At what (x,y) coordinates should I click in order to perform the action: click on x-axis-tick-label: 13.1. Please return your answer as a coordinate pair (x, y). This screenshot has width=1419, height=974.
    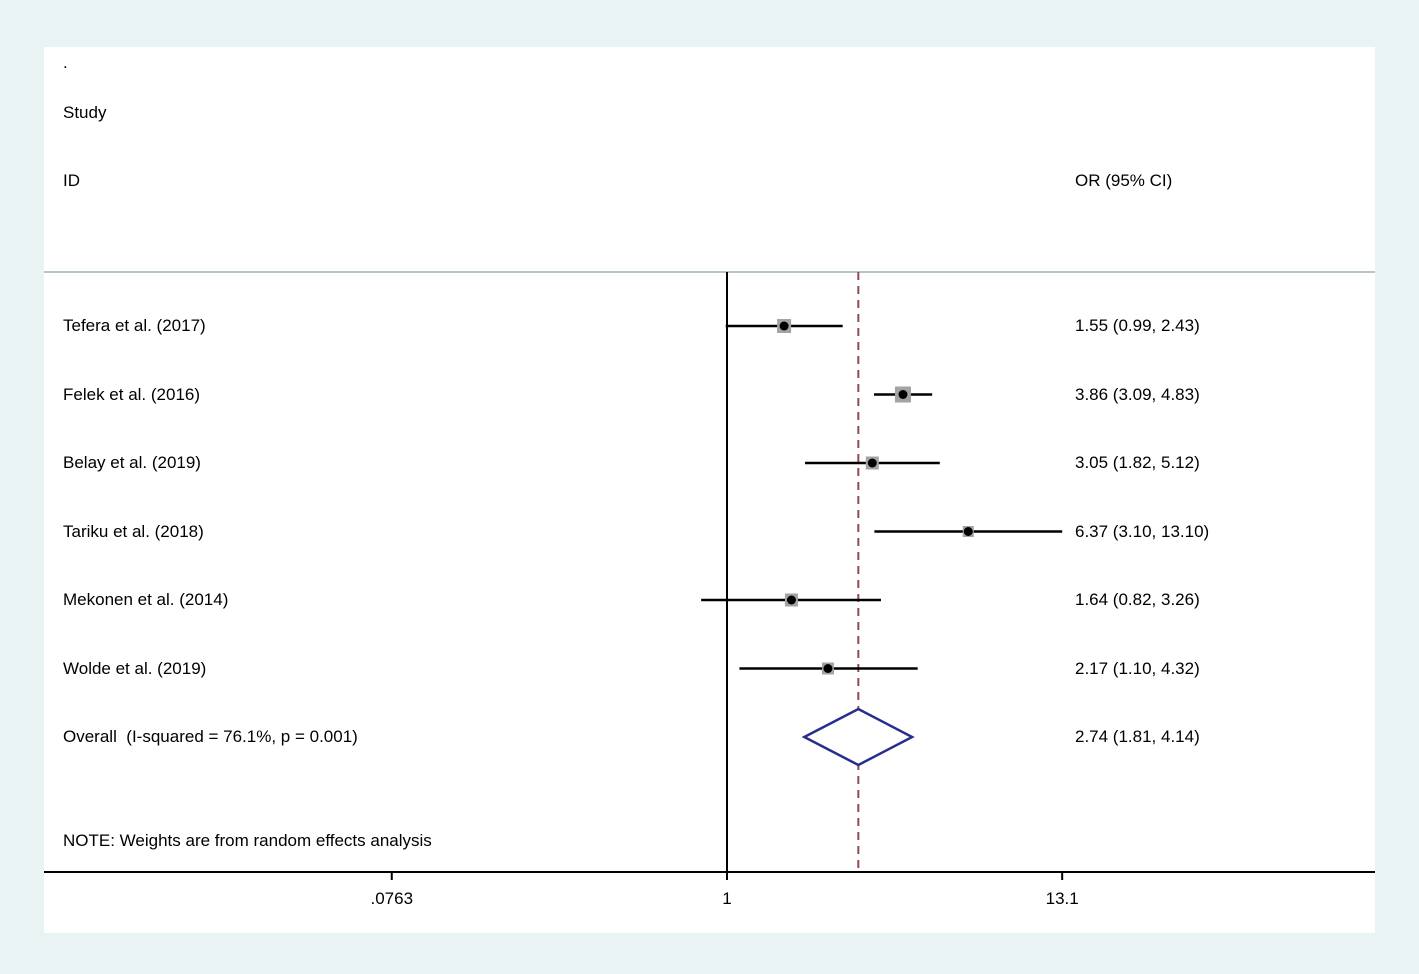
    Looking at the image, I should click on (1062, 898).